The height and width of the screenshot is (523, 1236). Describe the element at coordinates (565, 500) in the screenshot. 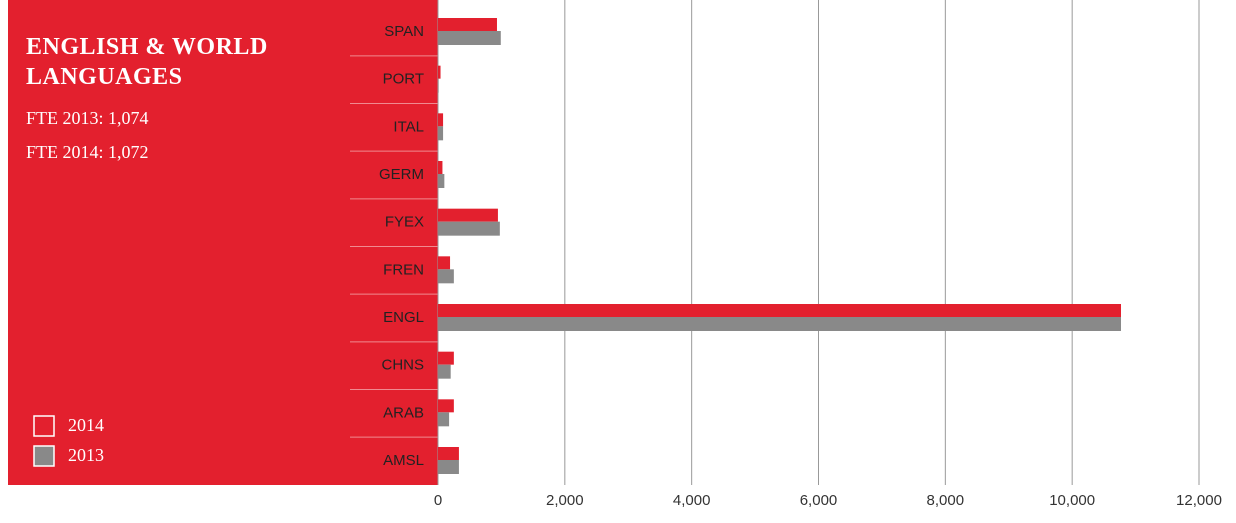

I see `x-tick-label: 2,000` at that location.